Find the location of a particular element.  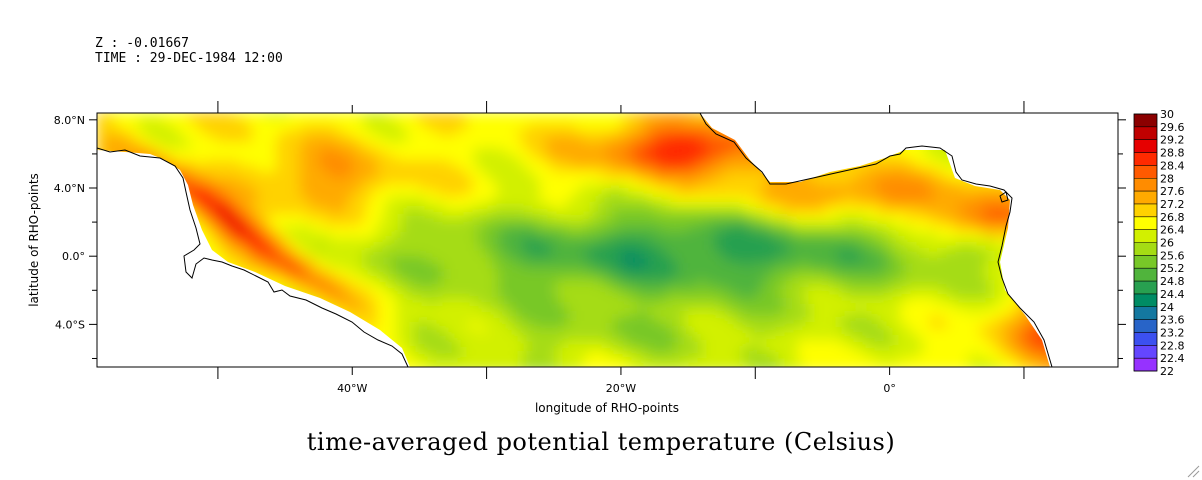

colorbar-label-11: 25.6 is located at coordinates (1172, 255).